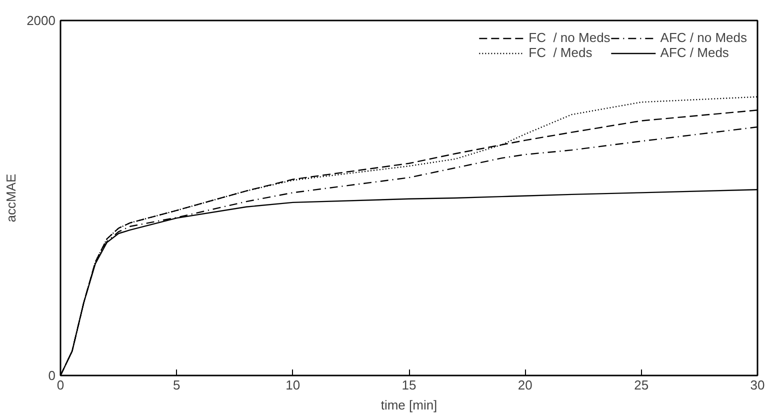  What do you see at coordinates (569, 37) in the screenshot?
I see `legend-label: FC / no Meds` at bounding box center [569, 37].